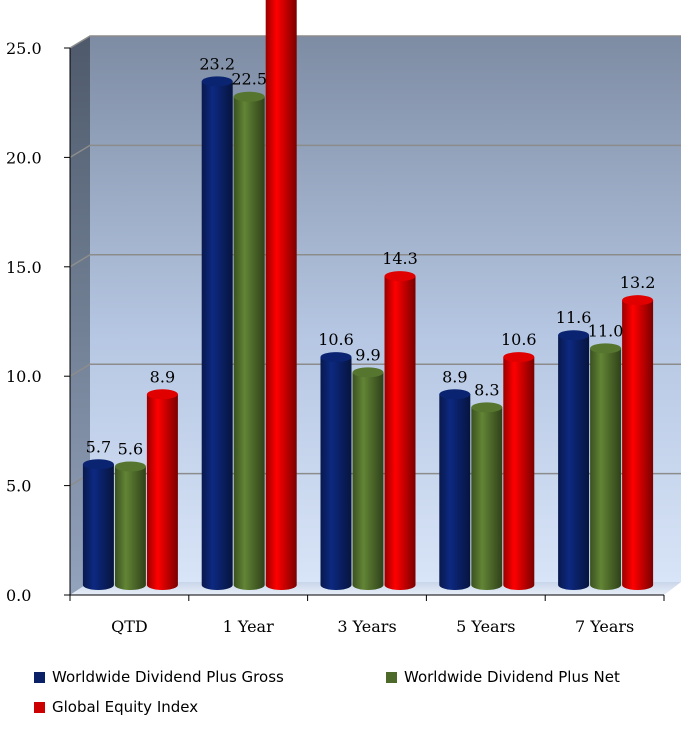 This screenshot has height=730, width=681. What do you see at coordinates (248, 626) in the screenshot?
I see `x-tick-label: 1 Year` at bounding box center [248, 626].